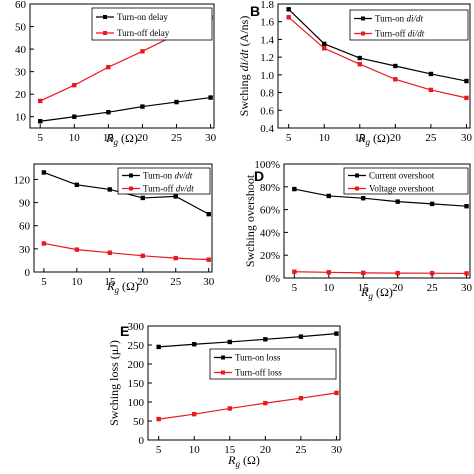 This screenshot has height=474, width=474. Describe the element at coordinates (431, 138) in the screenshot. I see `x-tick-label: 25` at that location.